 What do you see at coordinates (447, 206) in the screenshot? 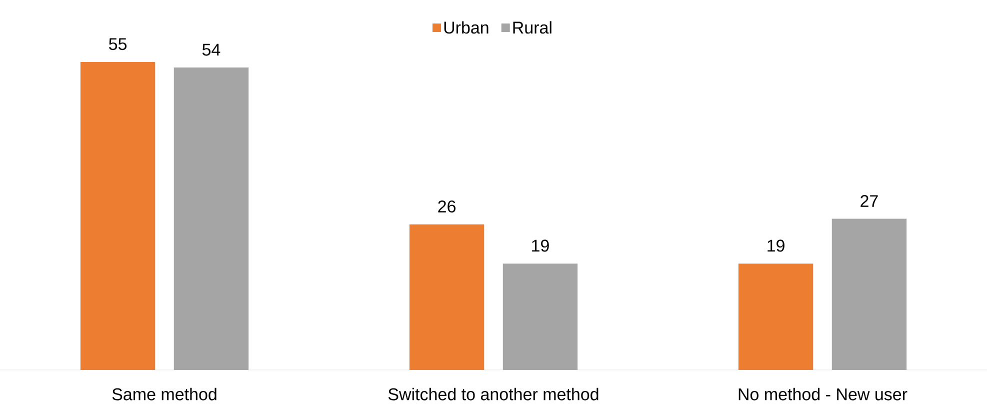
I see `data-label: 26` at bounding box center [447, 206].